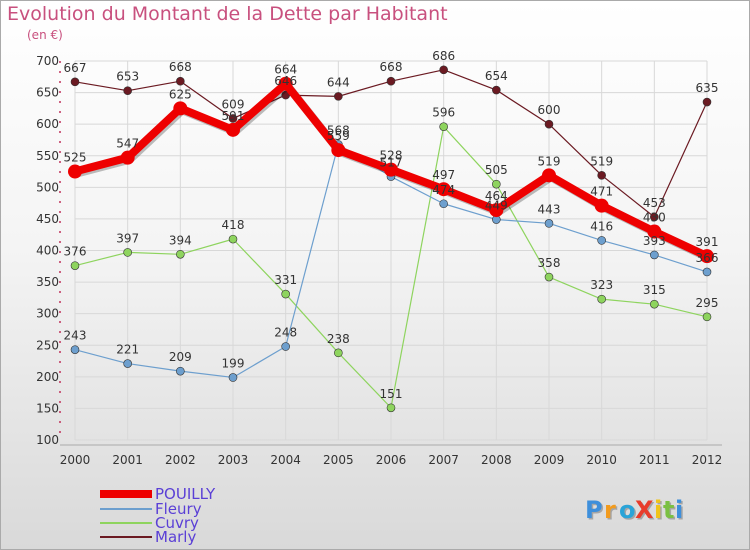  I want to click on x-tick-label-2010: 2010, so click(601, 460).